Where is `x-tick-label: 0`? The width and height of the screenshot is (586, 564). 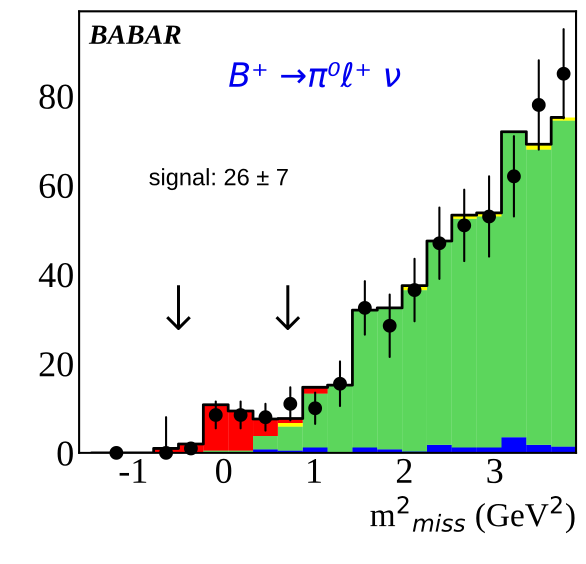 x-tick-label: 0 is located at coordinates (224, 471).